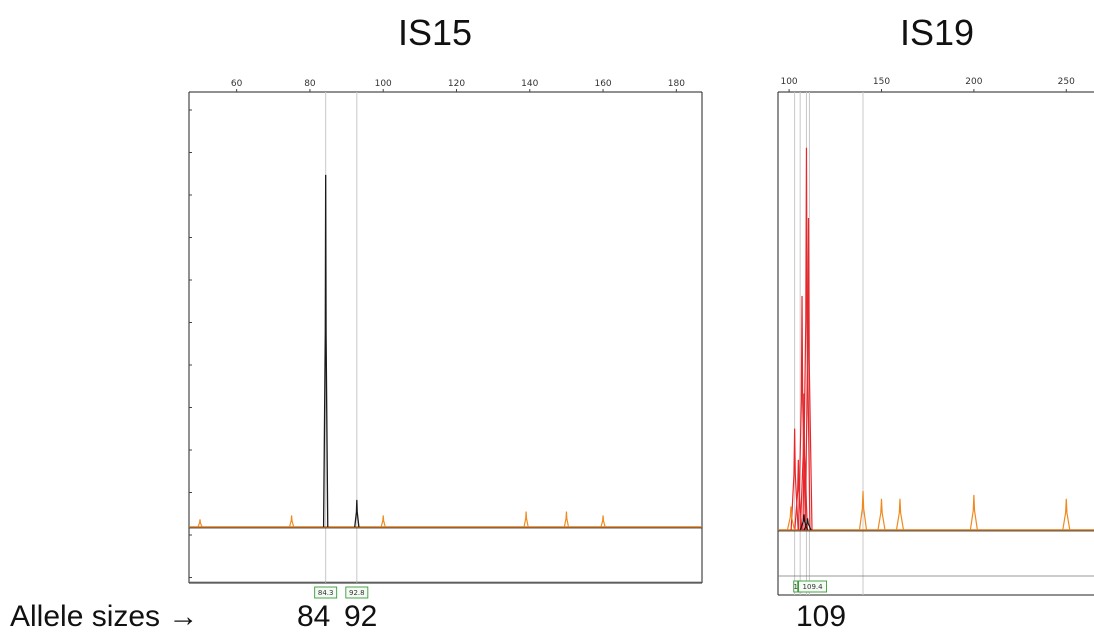 This screenshot has height=634, width=1094. What do you see at coordinates (310, 84) in the screenshot?
I see `x-tick-label: 80` at bounding box center [310, 84].